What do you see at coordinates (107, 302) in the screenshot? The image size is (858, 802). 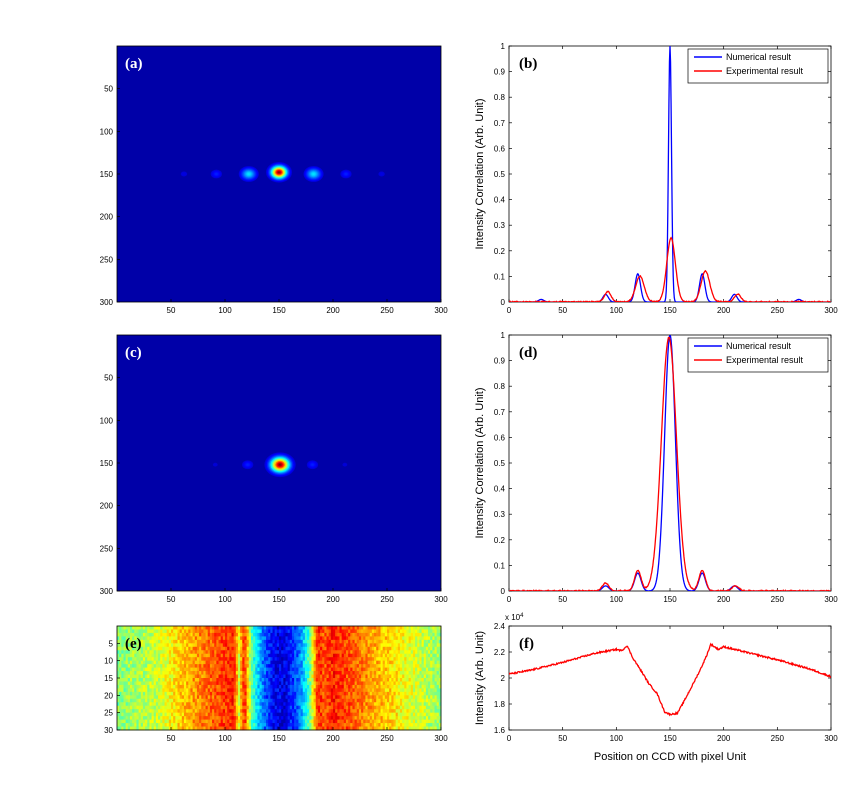 I see `y-tick-label: 300` at bounding box center [107, 302].